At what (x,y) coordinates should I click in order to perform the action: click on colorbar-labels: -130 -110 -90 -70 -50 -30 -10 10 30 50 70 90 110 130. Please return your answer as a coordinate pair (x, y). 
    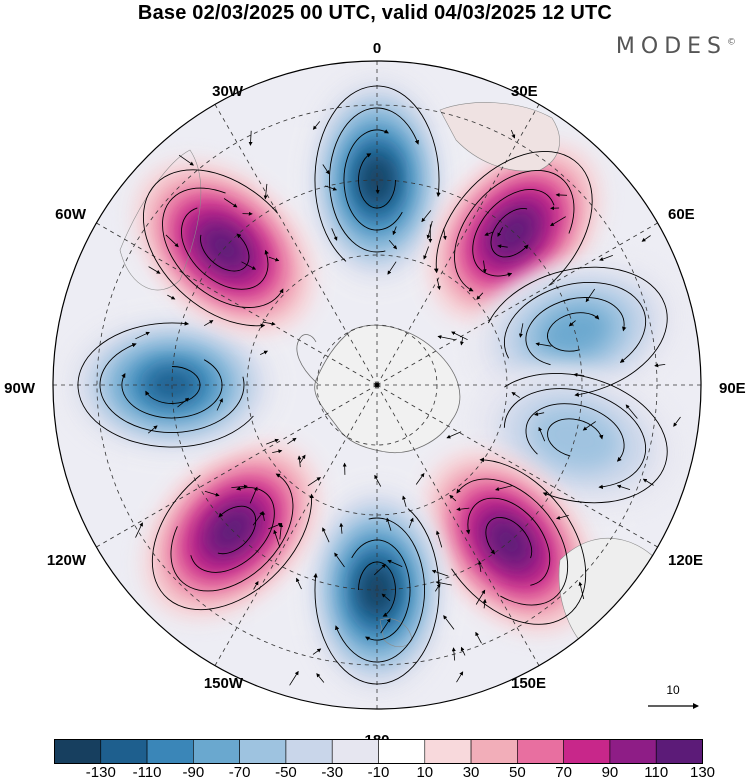
    Looking at the image, I should click on (375, 773).